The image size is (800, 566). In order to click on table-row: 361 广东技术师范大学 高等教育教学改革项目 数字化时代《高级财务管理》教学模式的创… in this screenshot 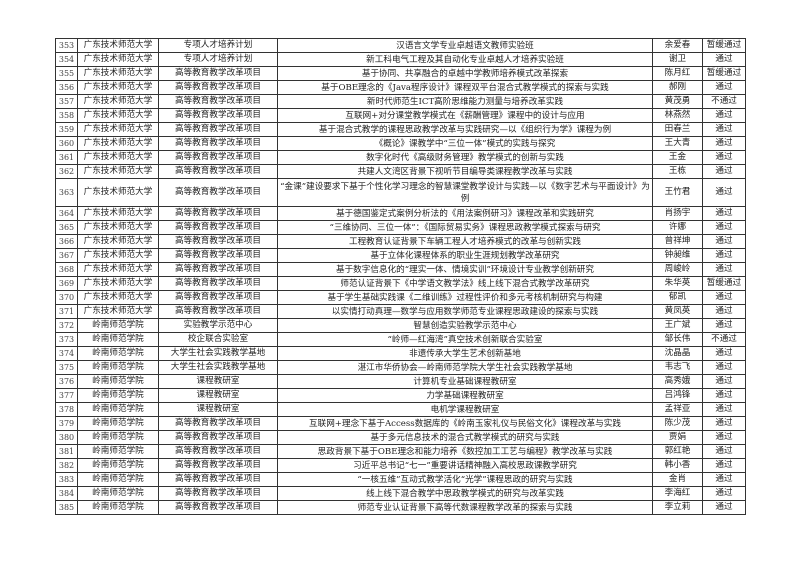, I will do `click(400, 157)`.